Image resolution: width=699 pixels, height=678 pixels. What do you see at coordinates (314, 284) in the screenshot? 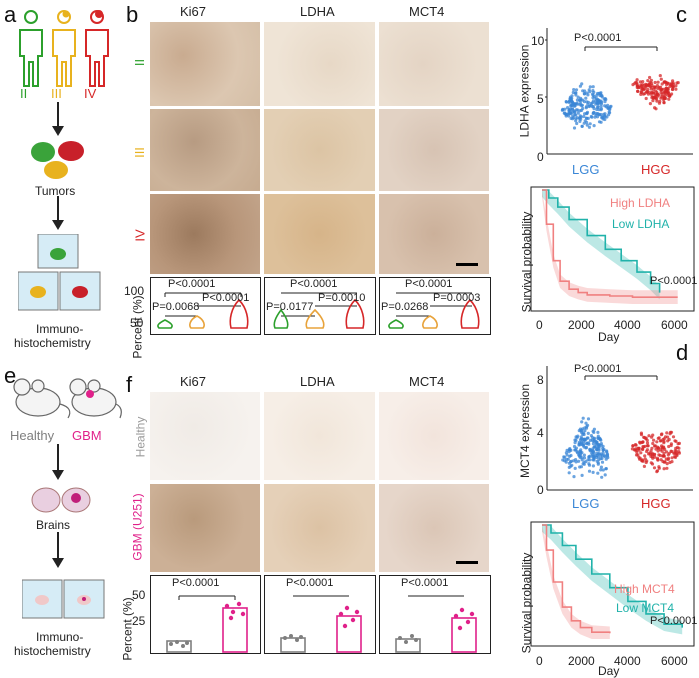
I see `pval-top: P<0.0001` at bounding box center [314, 284].